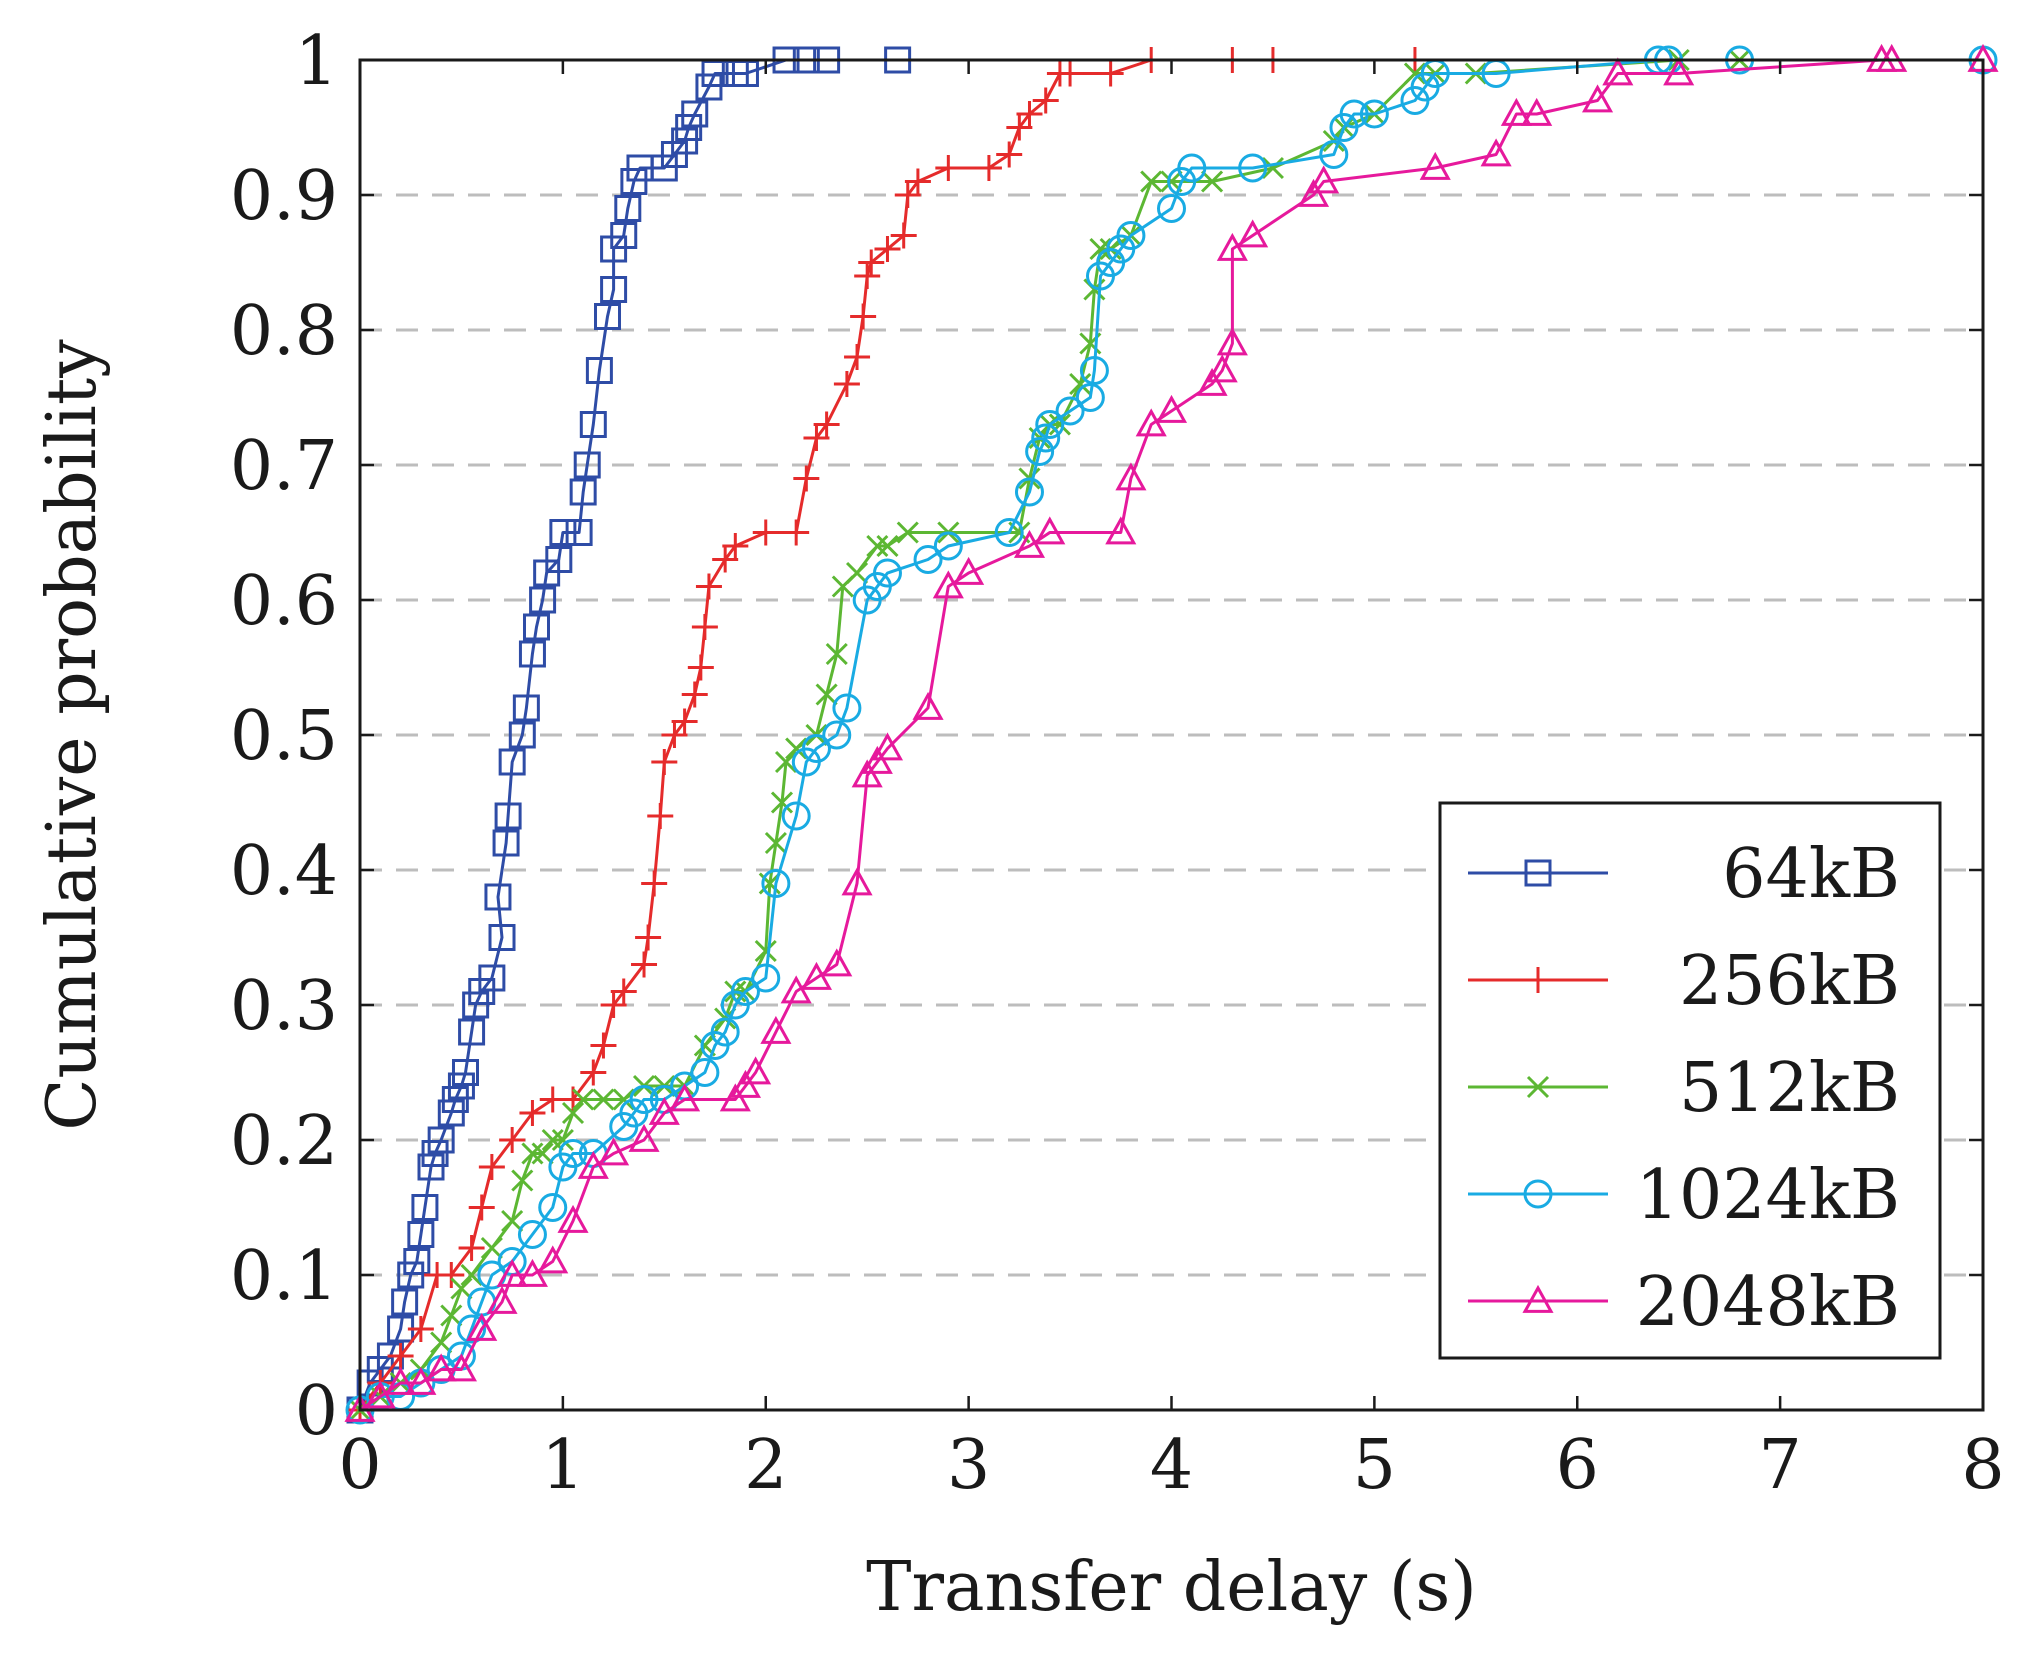 This screenshot has width=2023, height=1675. Describe the element at coordinates (284, 466) in the screenshot. I see `y-tick-label: 0.7` at that location.